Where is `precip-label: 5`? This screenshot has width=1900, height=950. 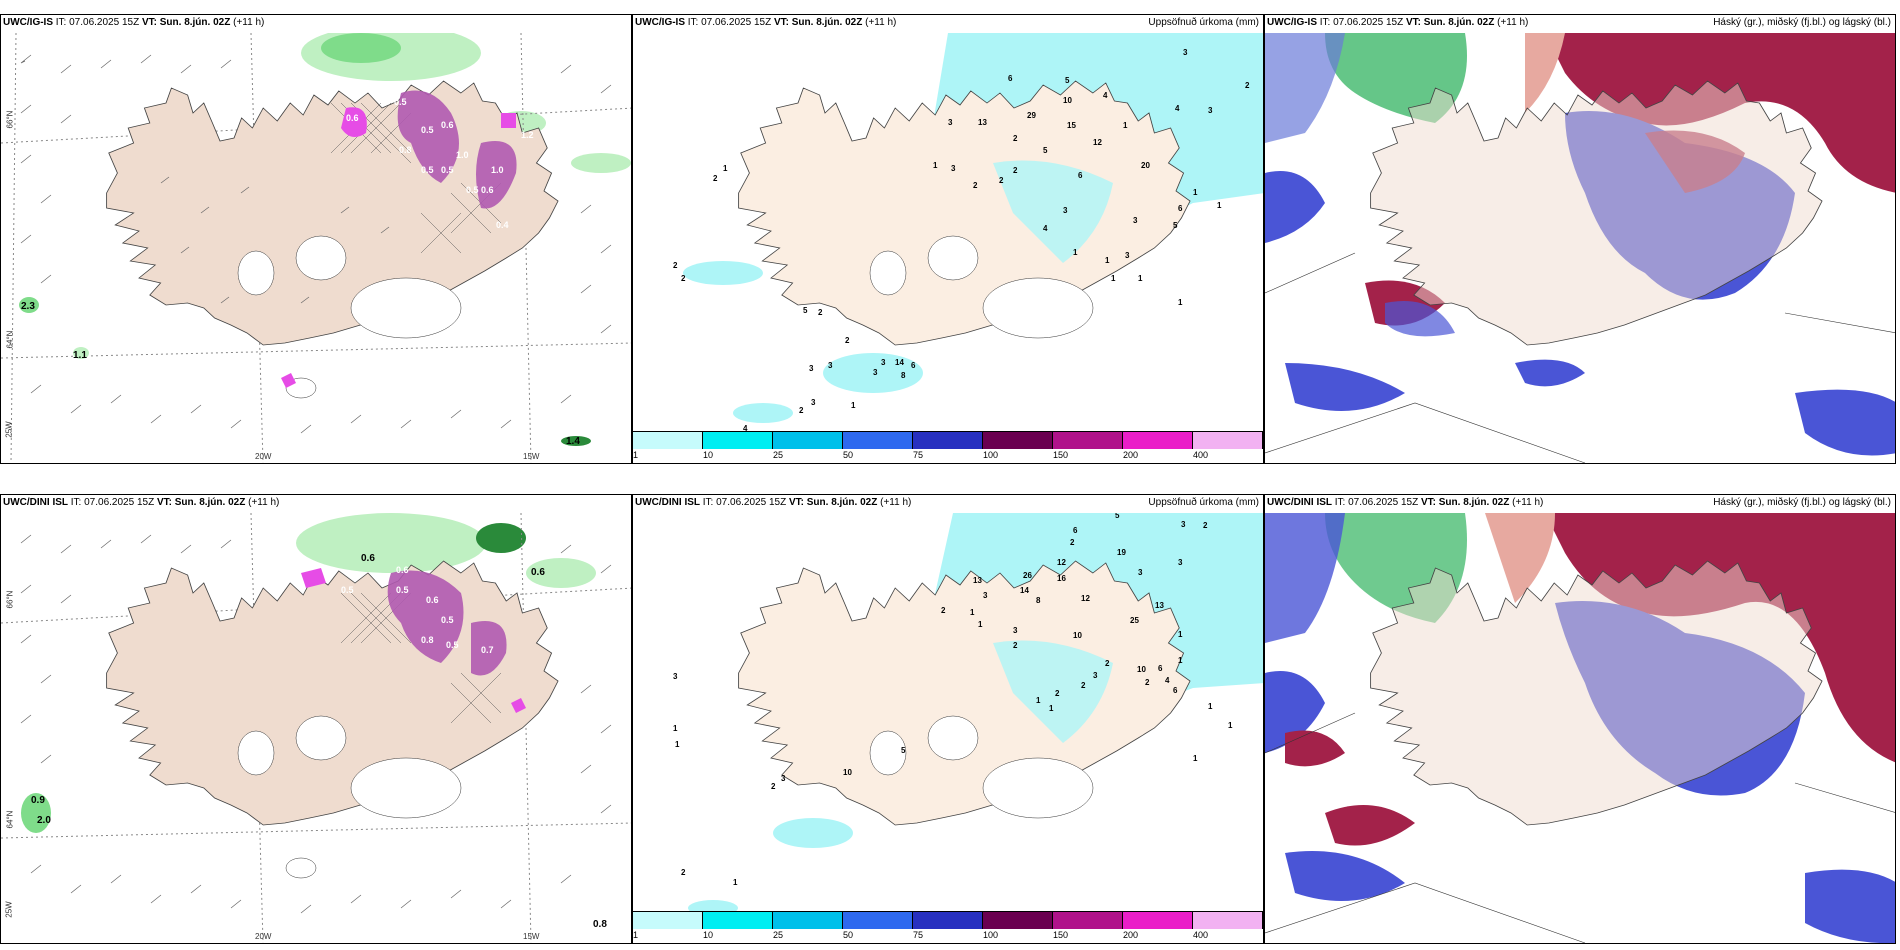
precip-label: 5 is located at coordinates (1067, 80).